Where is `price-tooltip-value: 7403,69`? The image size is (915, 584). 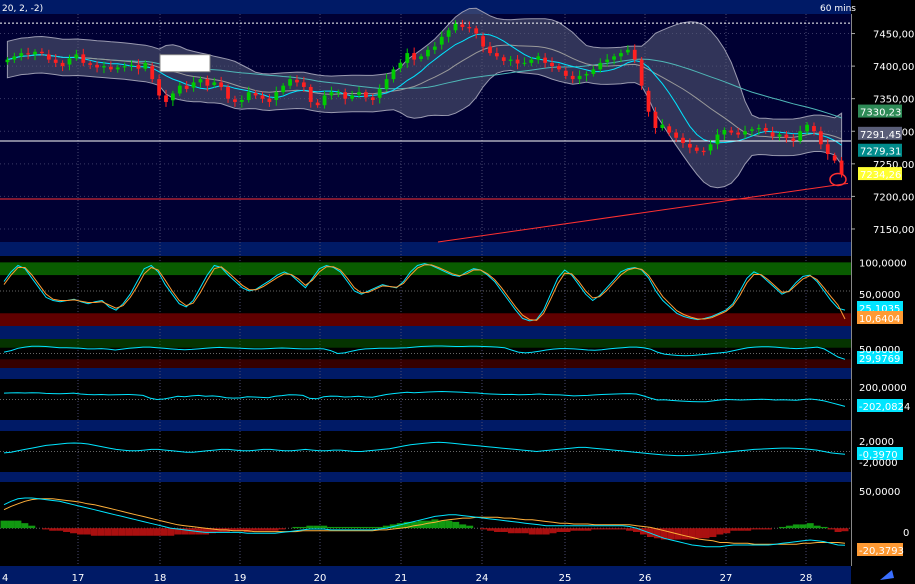 price-tooltip-value: 7403,69 is located at coordinates (183, 65).